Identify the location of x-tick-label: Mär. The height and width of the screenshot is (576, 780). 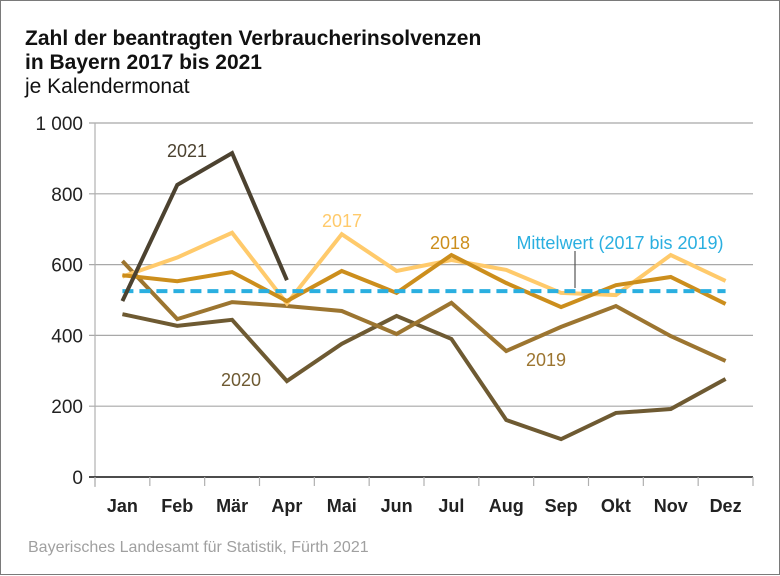
(232, 506).